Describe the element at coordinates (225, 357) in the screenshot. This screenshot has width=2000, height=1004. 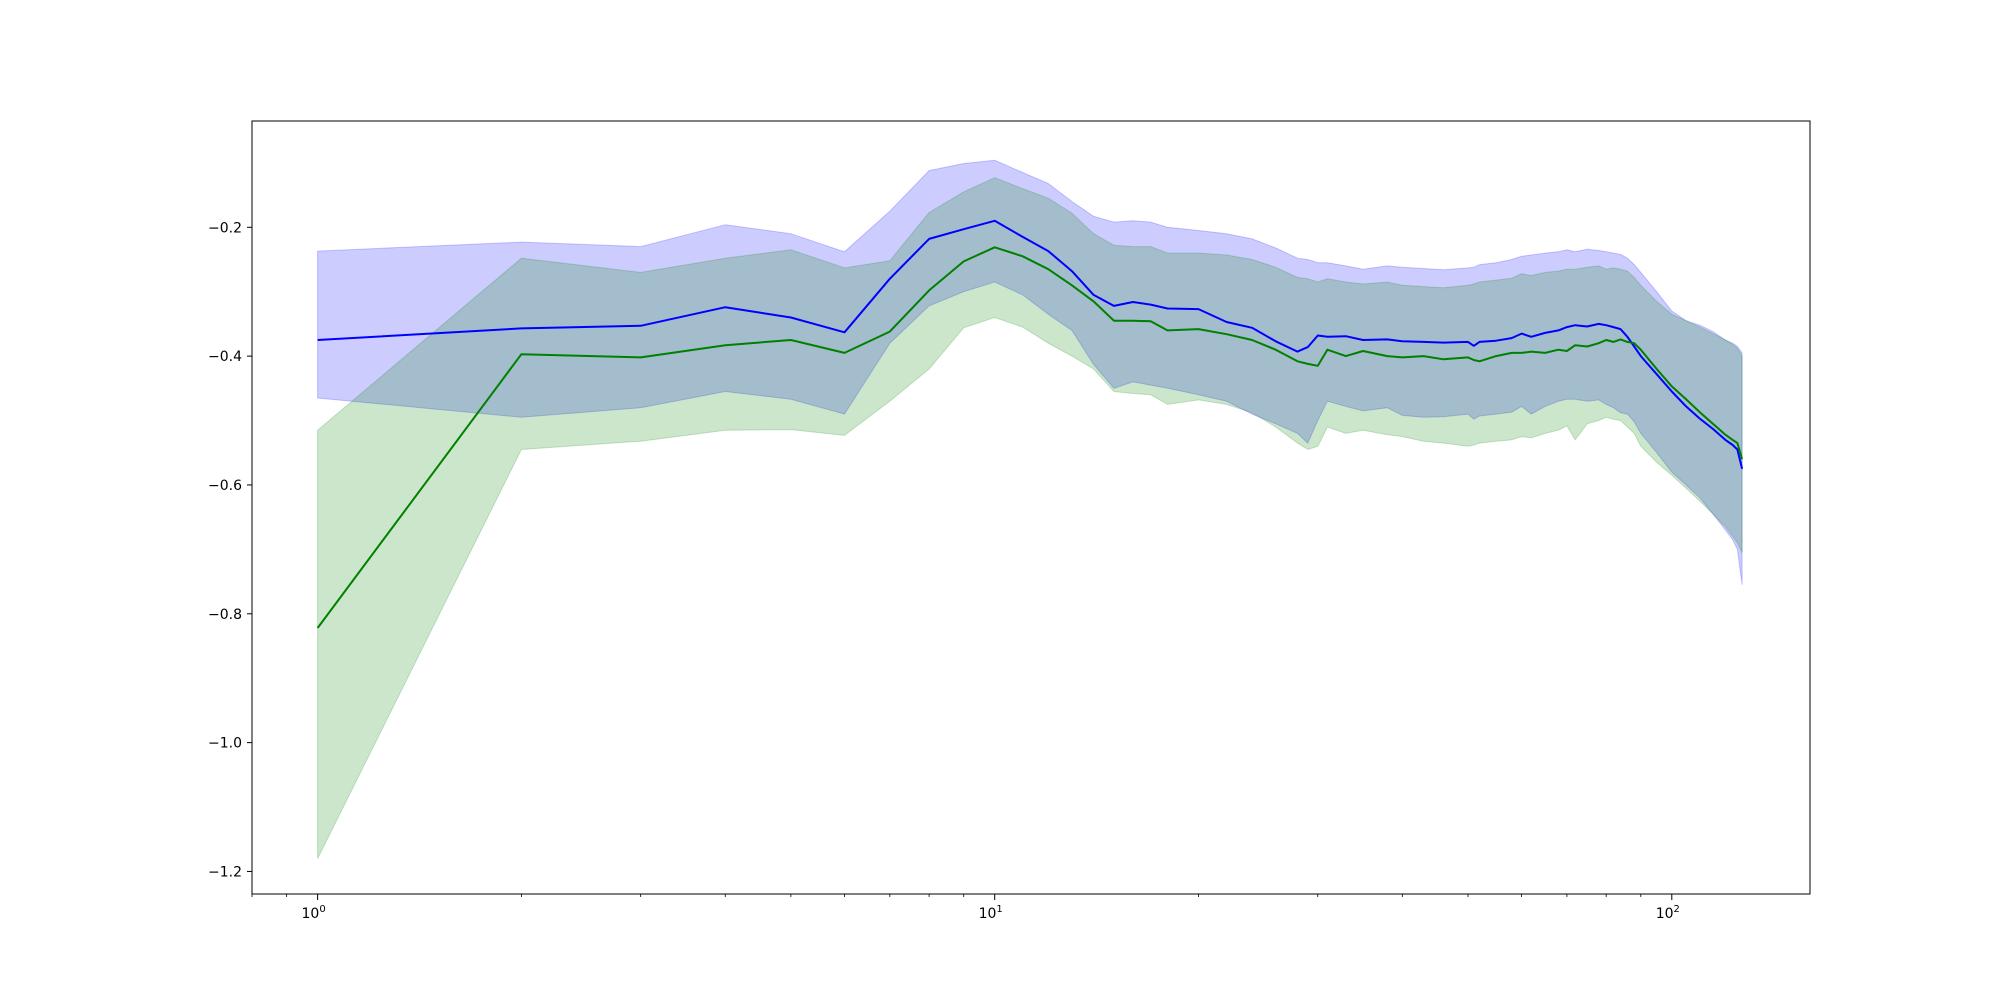
I see `y-tick-label: −0.4` at that location.